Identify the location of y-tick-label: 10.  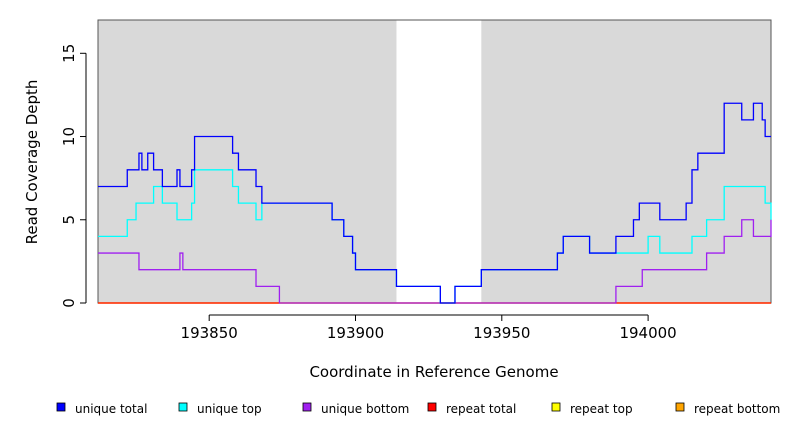
(69, 136).